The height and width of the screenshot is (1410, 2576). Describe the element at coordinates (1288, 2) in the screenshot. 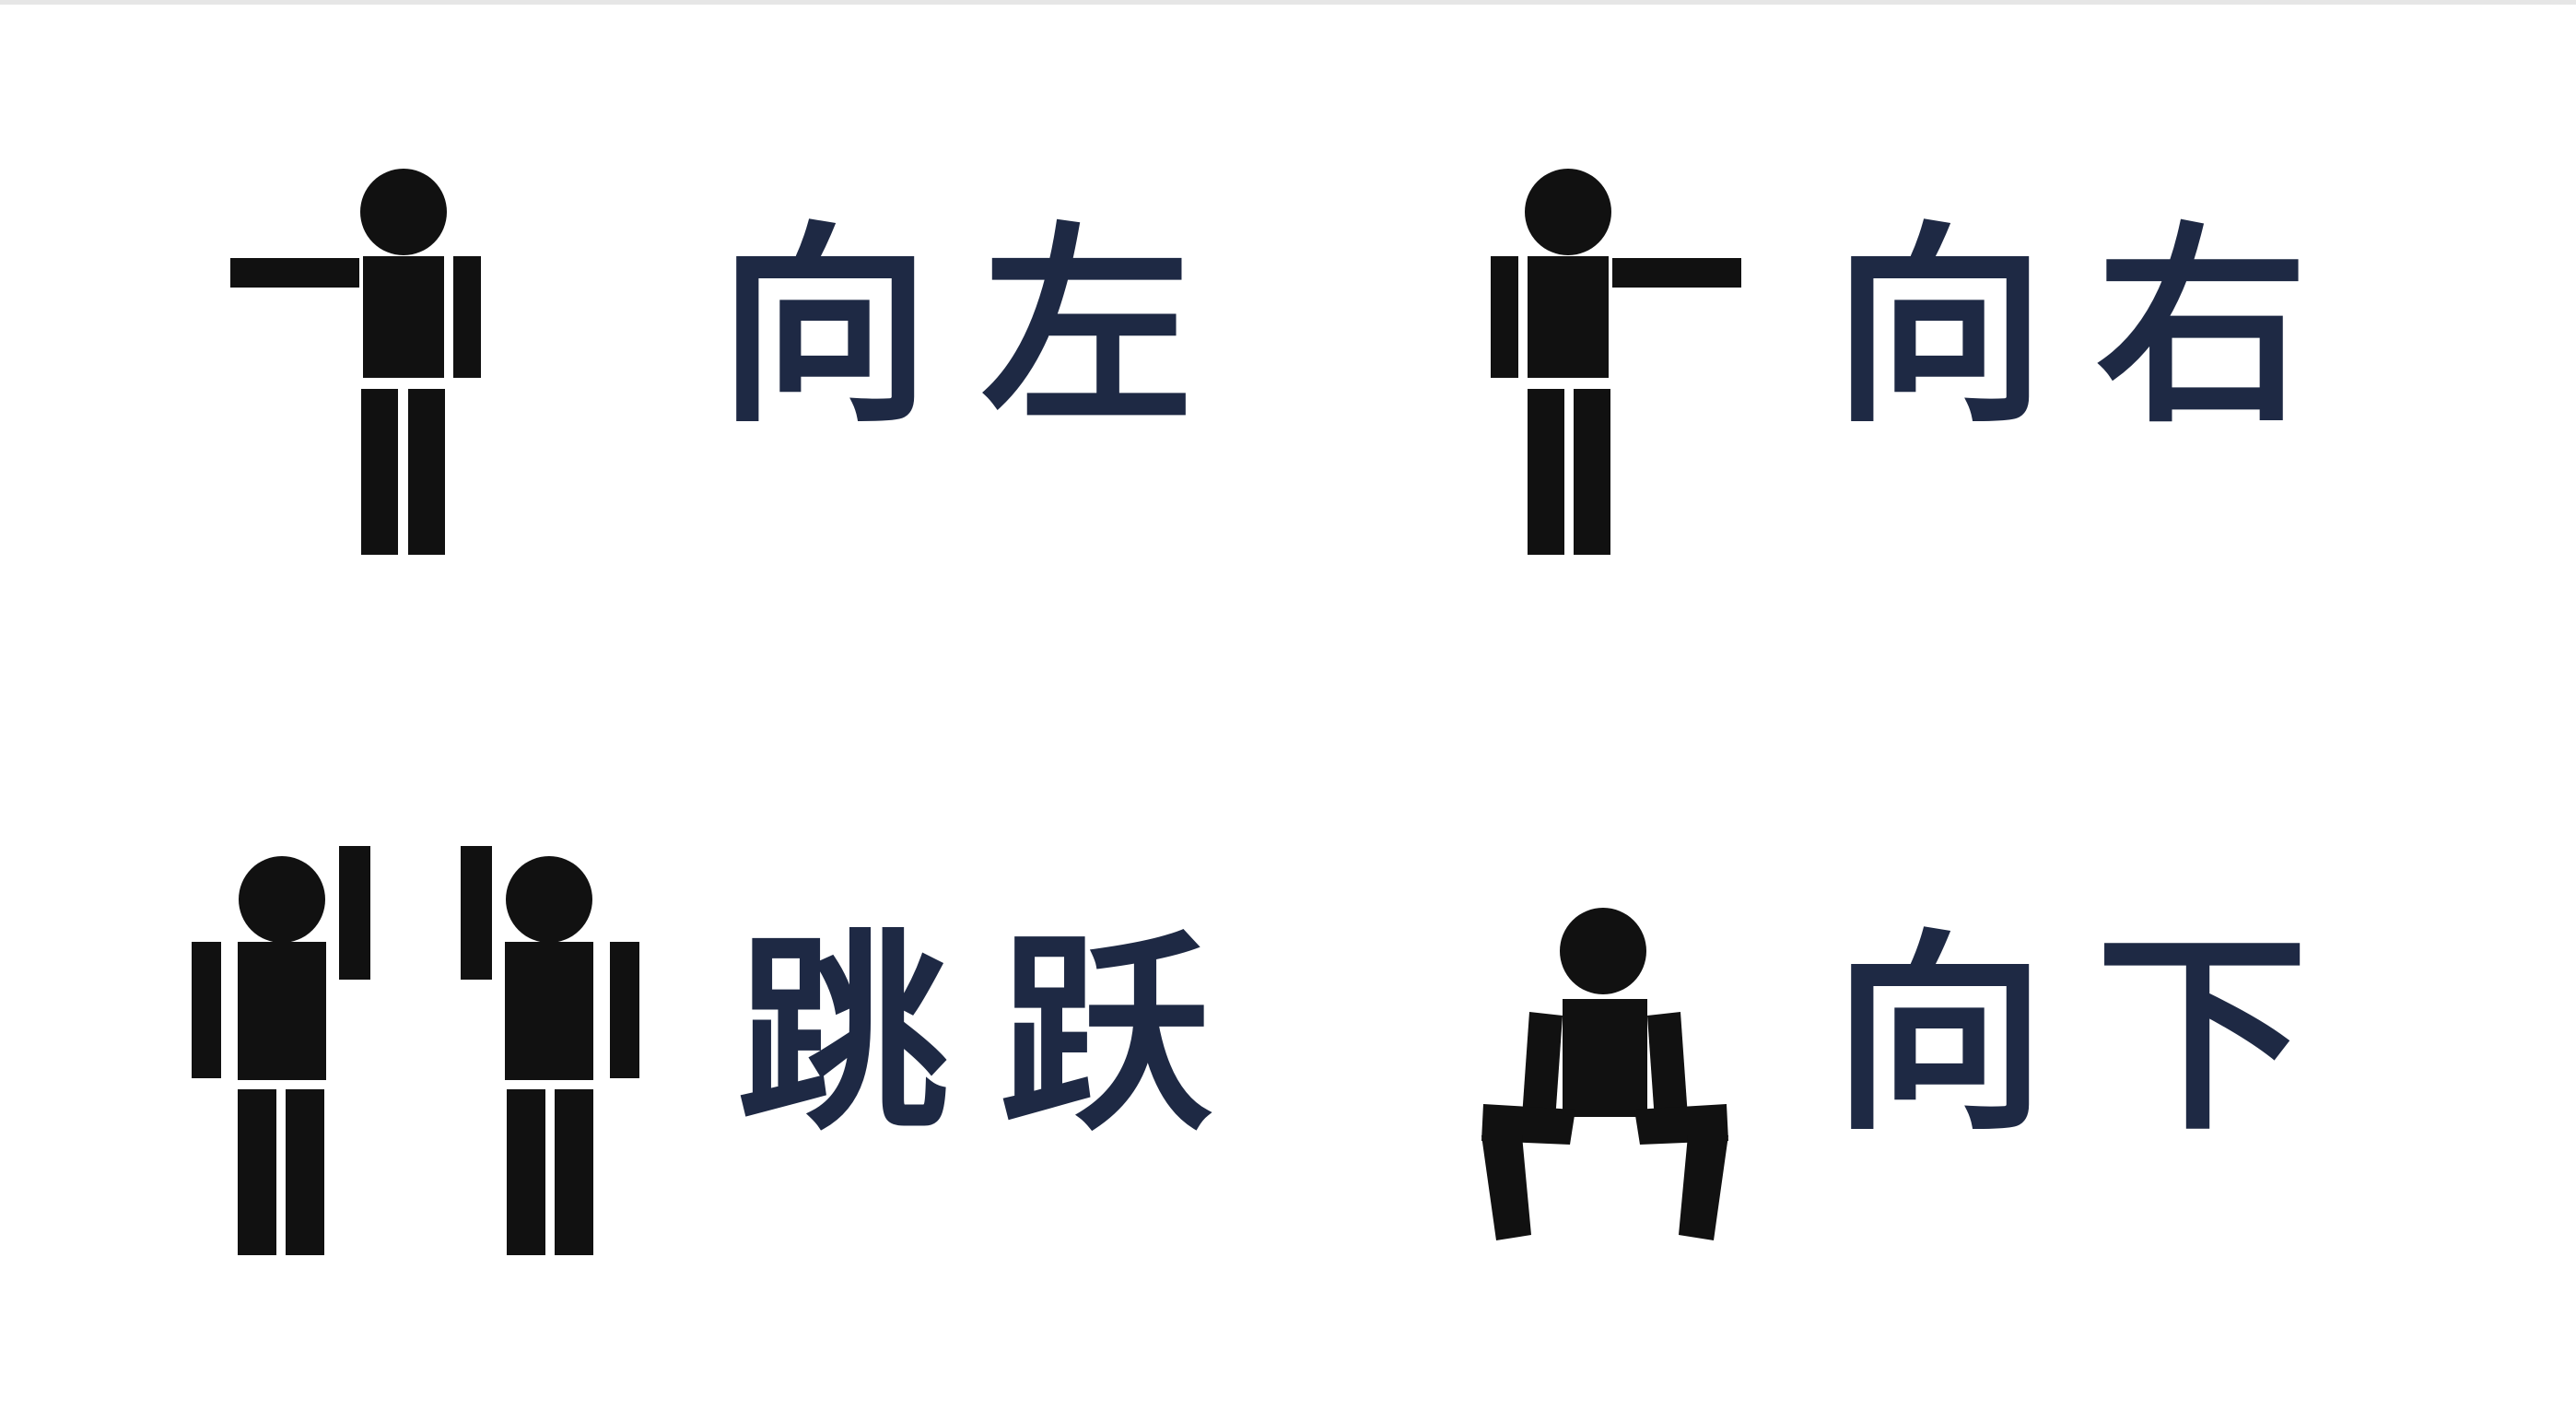

I see `top-divider` at that location.